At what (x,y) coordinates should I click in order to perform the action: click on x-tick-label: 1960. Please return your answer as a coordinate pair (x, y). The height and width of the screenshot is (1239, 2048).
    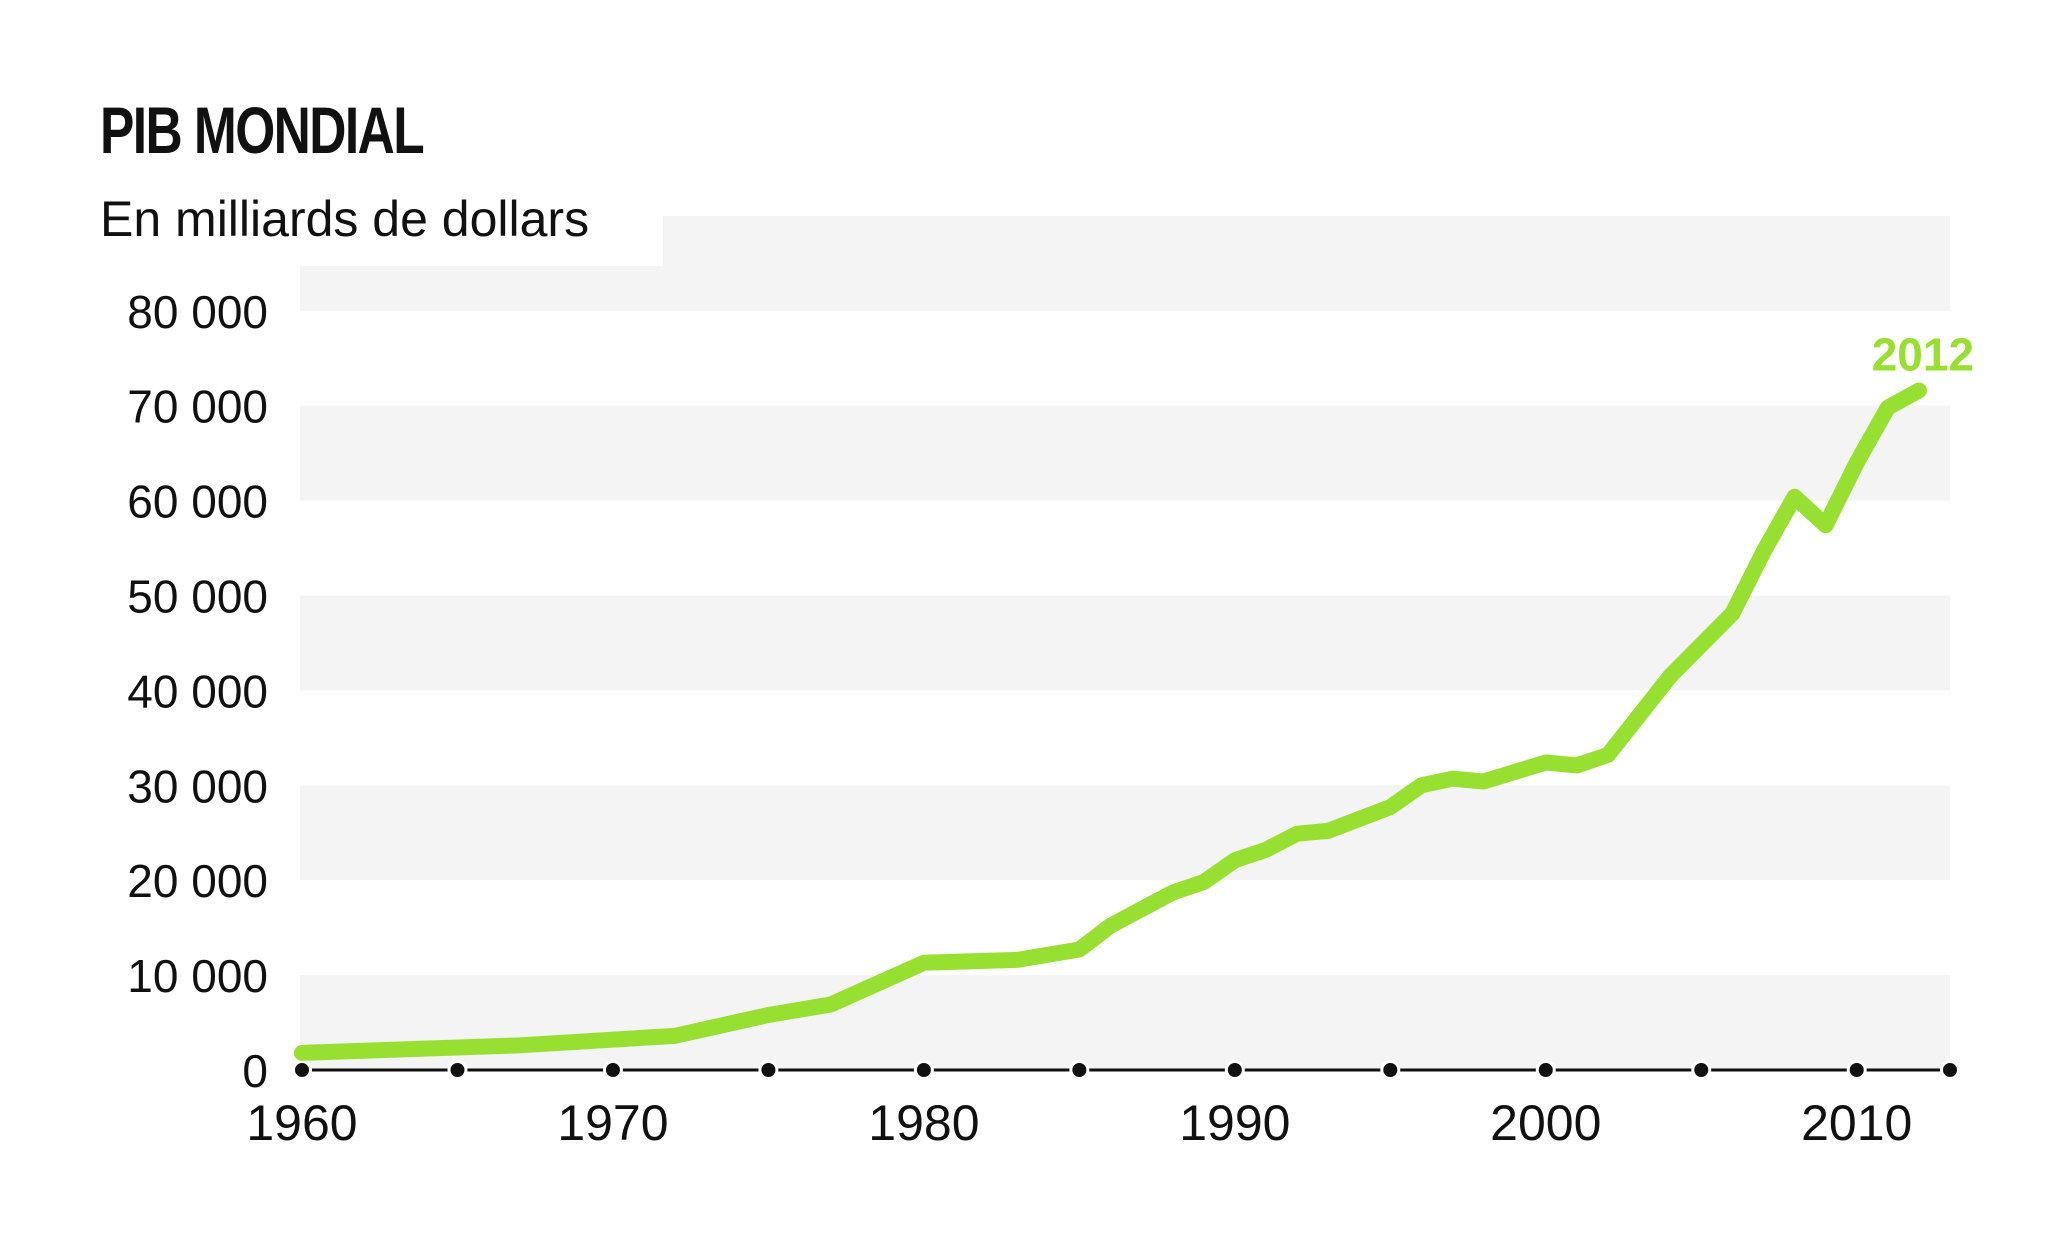
    Looking at the image, I should click on (301, 1123).